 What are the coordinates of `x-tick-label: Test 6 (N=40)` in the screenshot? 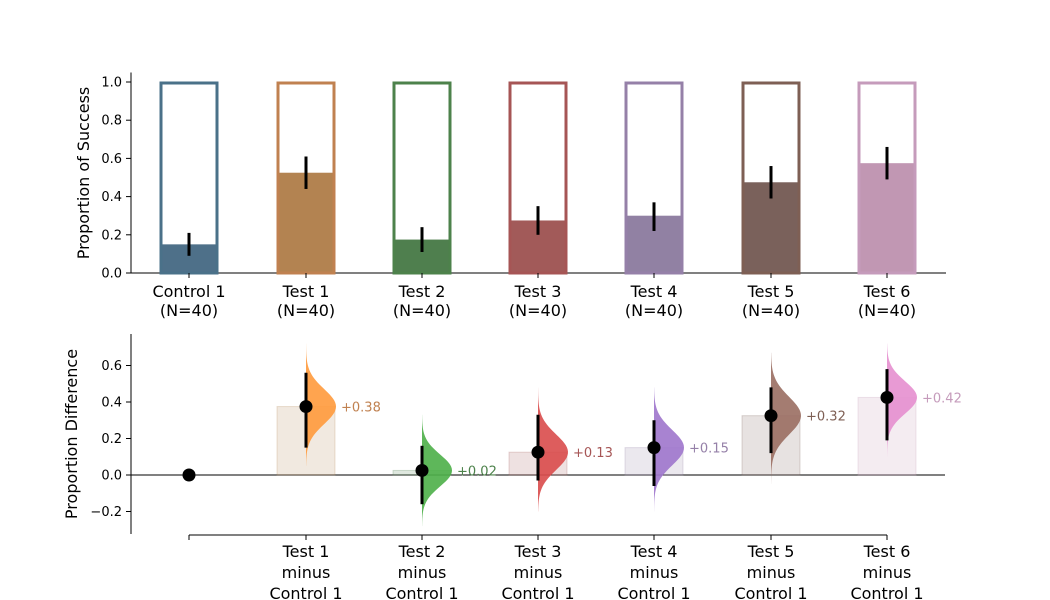 It's located at (887, 301).